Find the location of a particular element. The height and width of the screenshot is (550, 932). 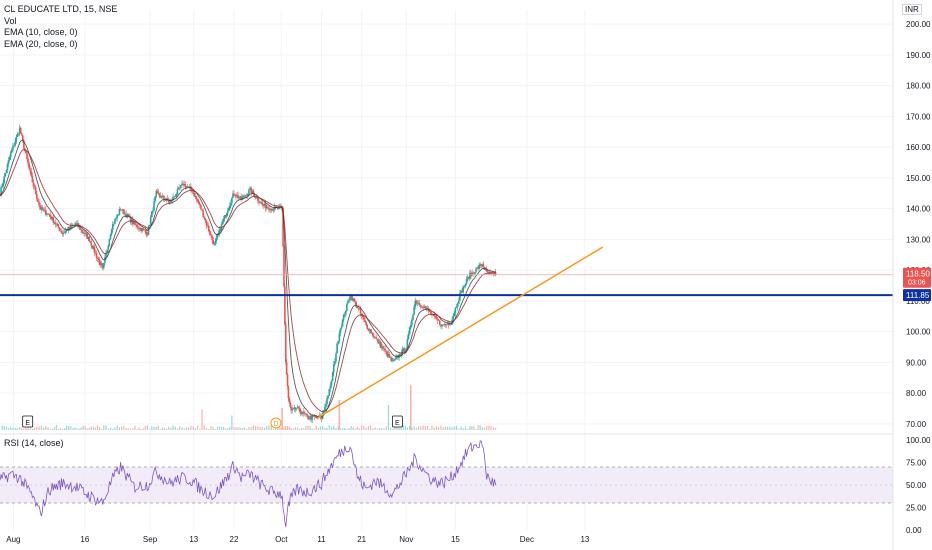

earnings-marker: E is located at coordinates (27, 423).